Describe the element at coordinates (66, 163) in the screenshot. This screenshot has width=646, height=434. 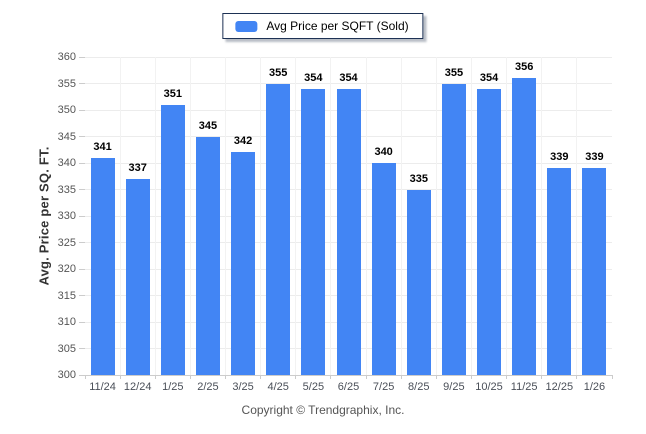
I see `y-tick-label: 340` at that location.